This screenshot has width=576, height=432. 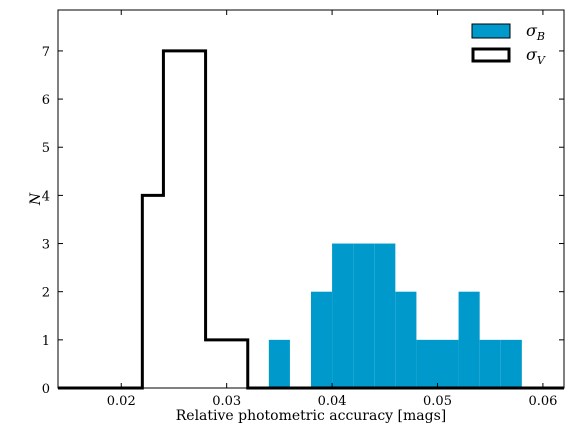 I want to click on legend-label: σV, so click(x=536, y=56).